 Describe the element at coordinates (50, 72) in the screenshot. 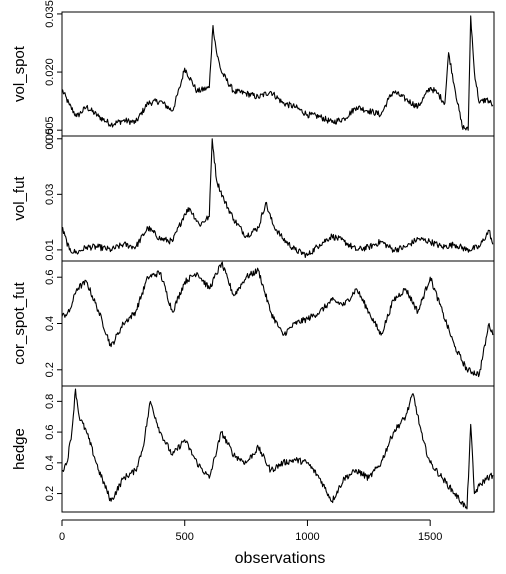

I see `y-tick-label: 0.020` at that location.